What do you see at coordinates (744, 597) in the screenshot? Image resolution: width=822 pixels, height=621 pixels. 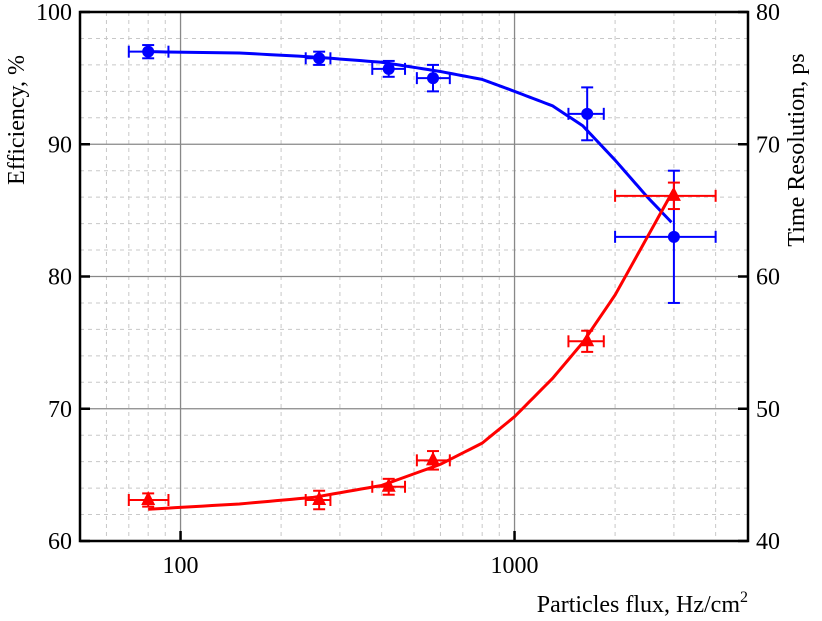 I see `x-label-sup: 2` at bounding box center [744, 597].